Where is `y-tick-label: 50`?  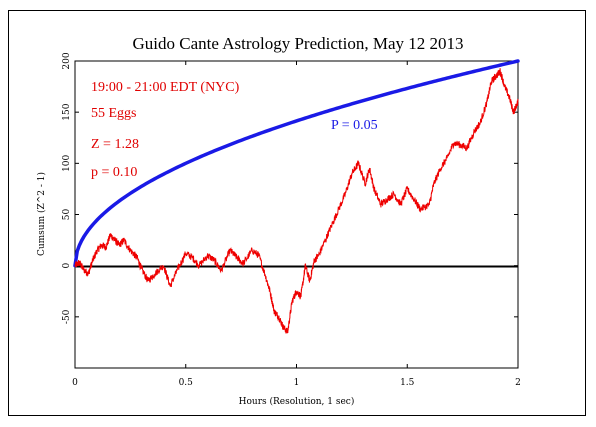 y-tick-label: 50 is located at coordinates (67, 215).